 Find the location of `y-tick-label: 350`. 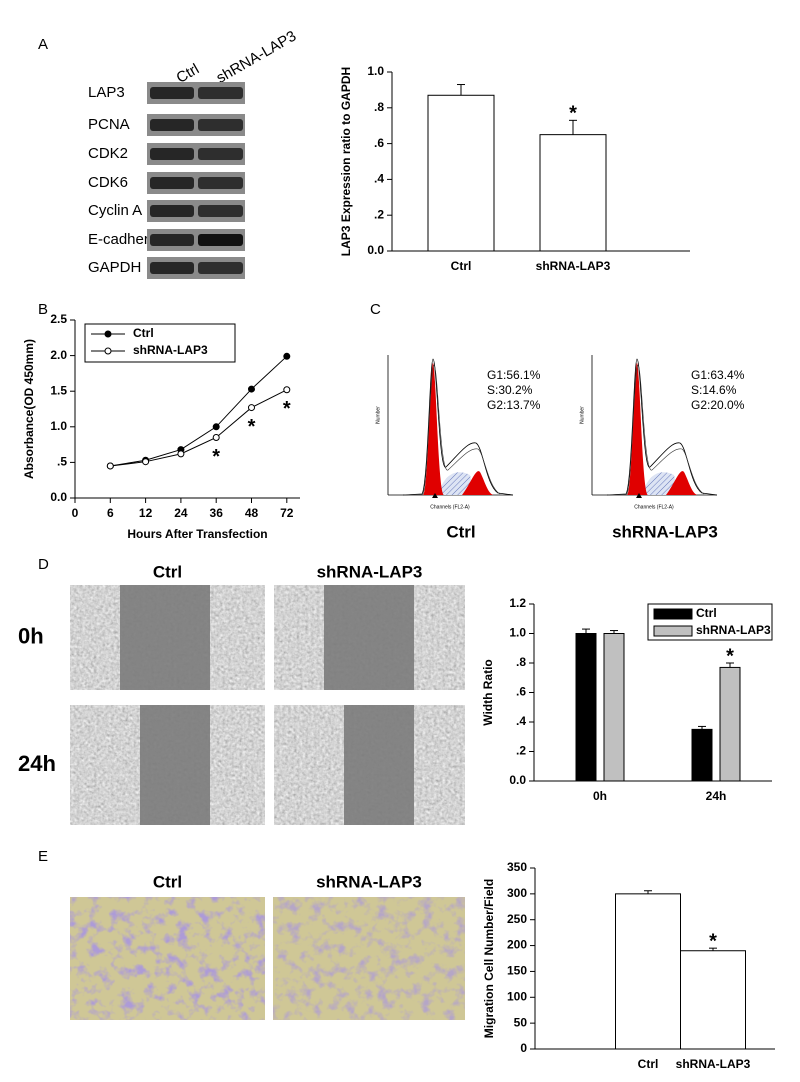

y-tick-label: 350 is located at coordinates (517, 867).